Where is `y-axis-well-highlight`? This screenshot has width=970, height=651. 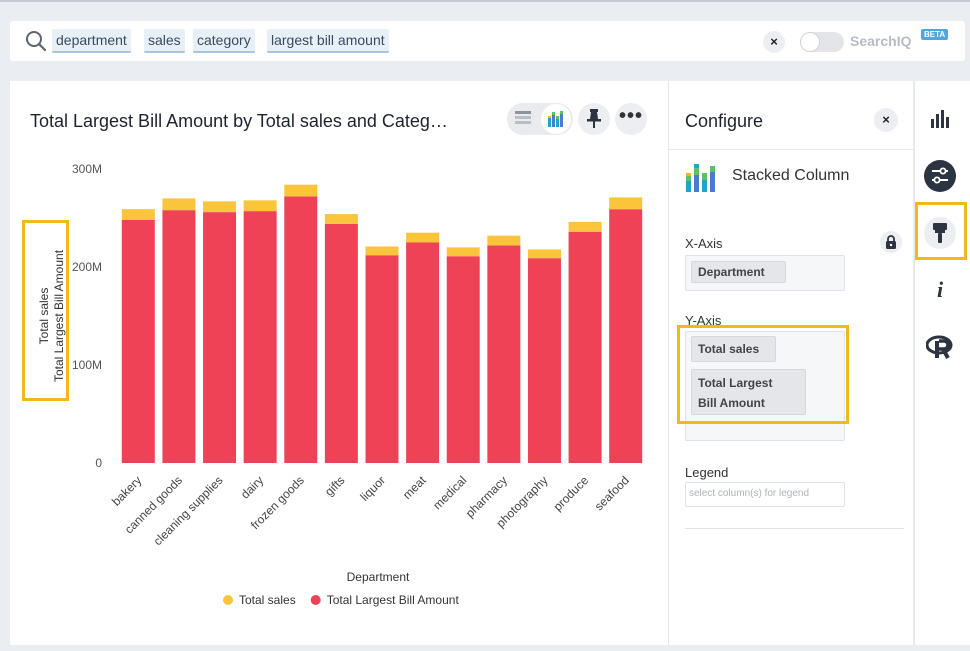
y-axis-well-highlight is located at coordinates (763, 374).